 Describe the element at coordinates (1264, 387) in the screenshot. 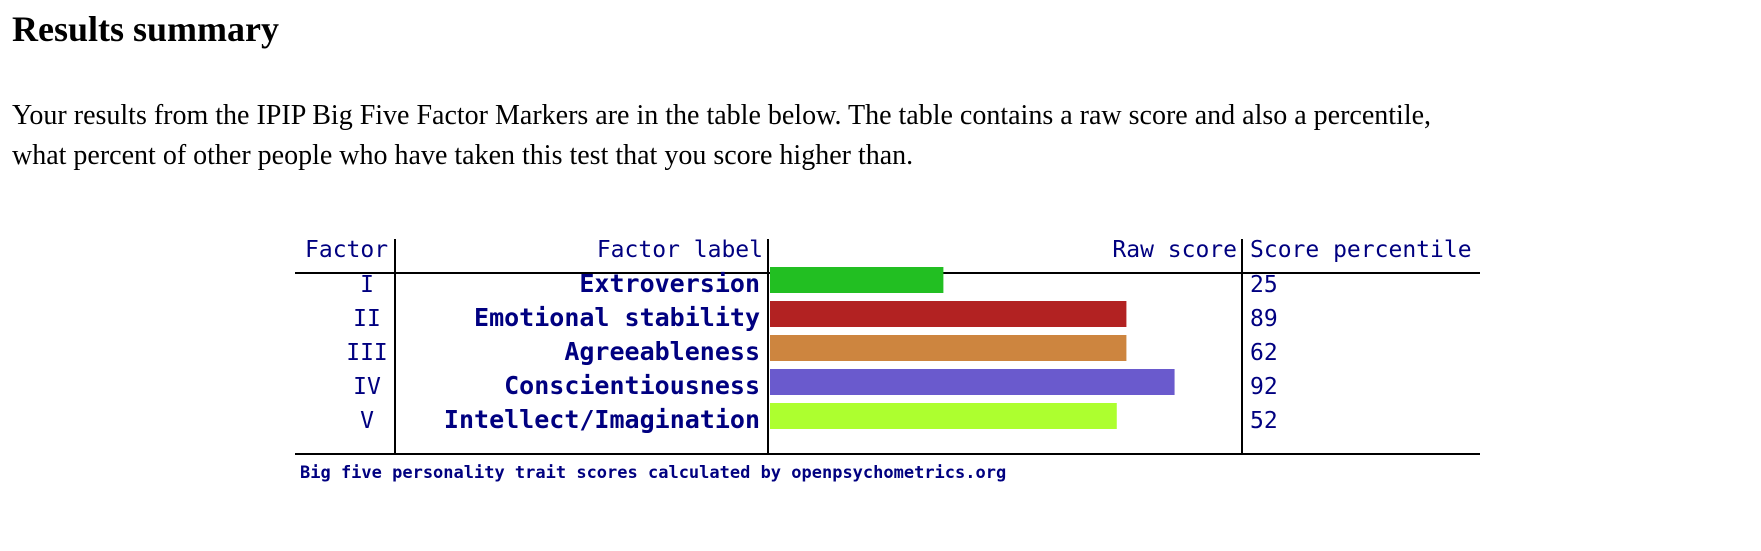

I see `score-percentile-value: 92` at that location.